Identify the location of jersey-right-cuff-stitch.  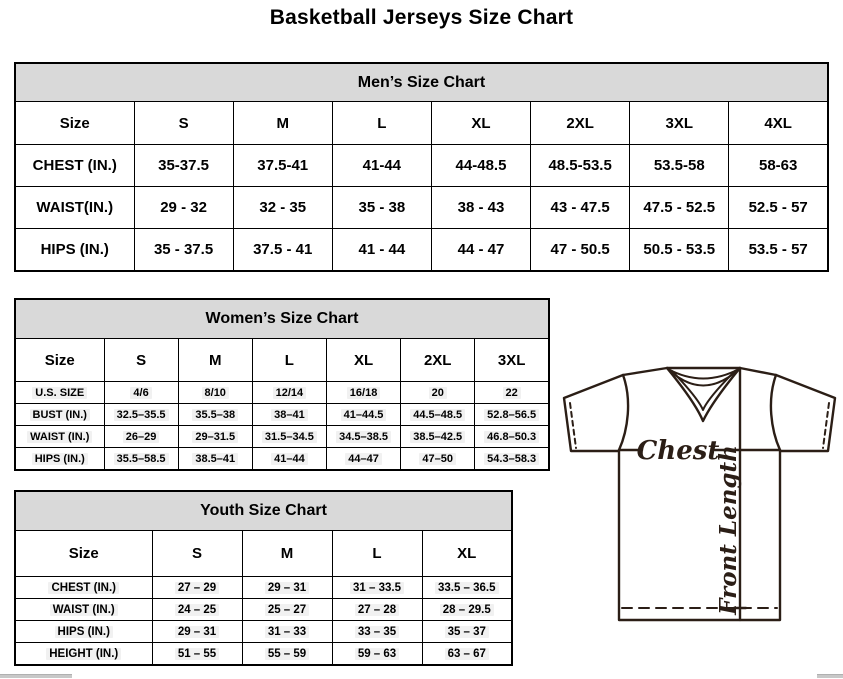
(826, 425).